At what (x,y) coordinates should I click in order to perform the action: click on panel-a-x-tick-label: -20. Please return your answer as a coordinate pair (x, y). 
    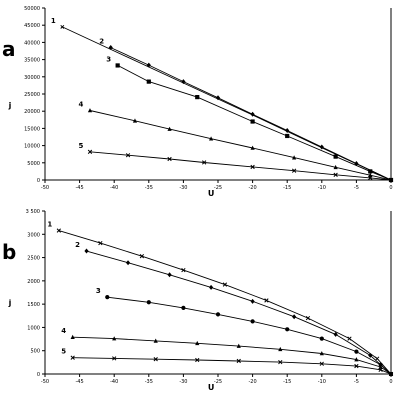
    Looking at the image, I should click on (253, 188).